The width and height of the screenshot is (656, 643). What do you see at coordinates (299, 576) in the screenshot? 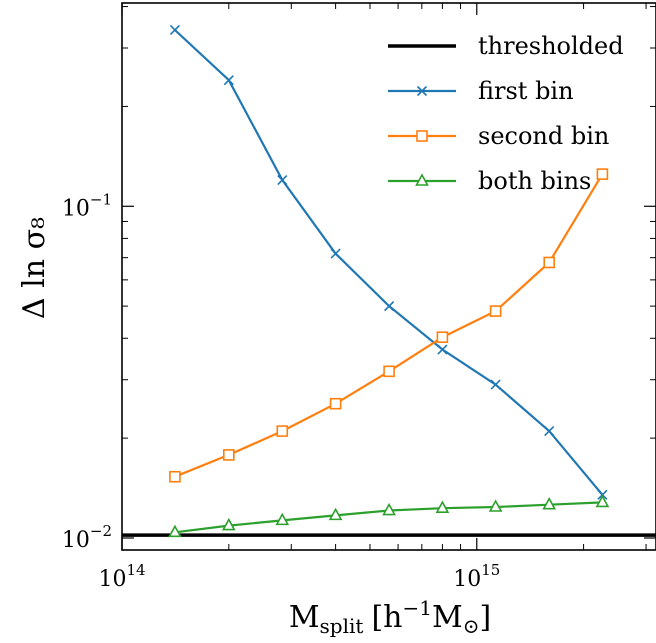
I see `x-tick-labels: 1014 1015` at bounding box center [299, 576].